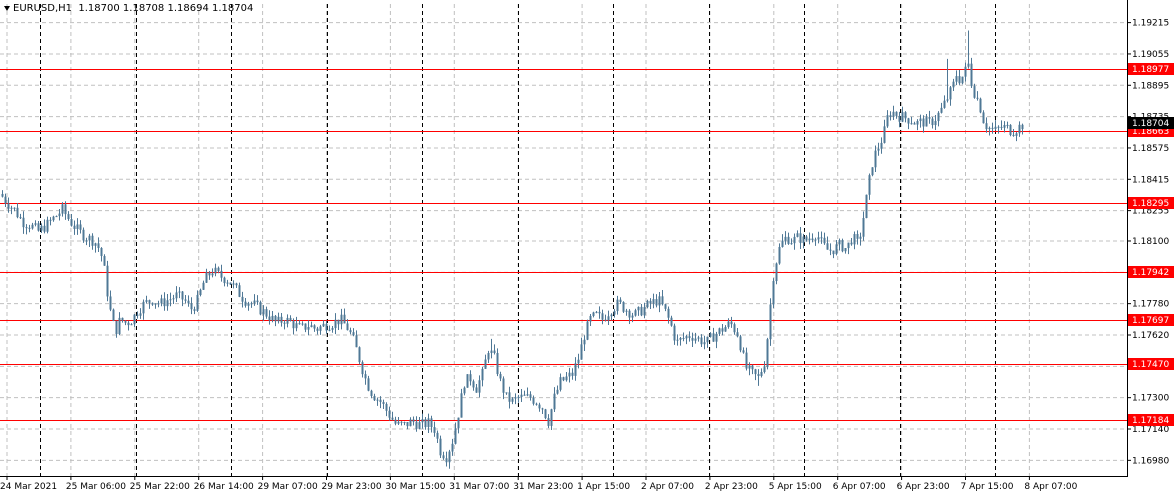 Image resolution: width=1174 pixels, height=497 pixels. Describe the element at coordinates (43, 8) in the screenshot. I see `symbol-label: EURUSD,H1` at that location.